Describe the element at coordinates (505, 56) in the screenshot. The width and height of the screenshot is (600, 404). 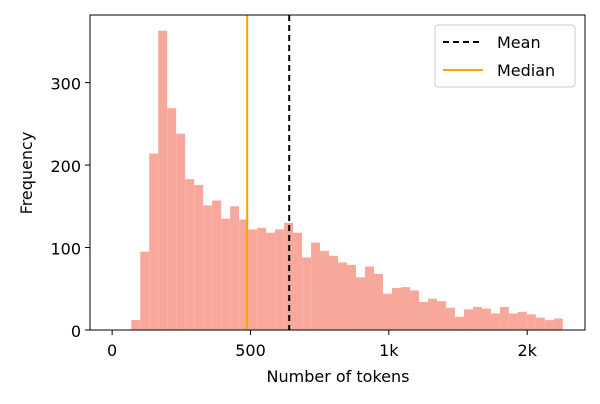
I see `legend-box` at that location.